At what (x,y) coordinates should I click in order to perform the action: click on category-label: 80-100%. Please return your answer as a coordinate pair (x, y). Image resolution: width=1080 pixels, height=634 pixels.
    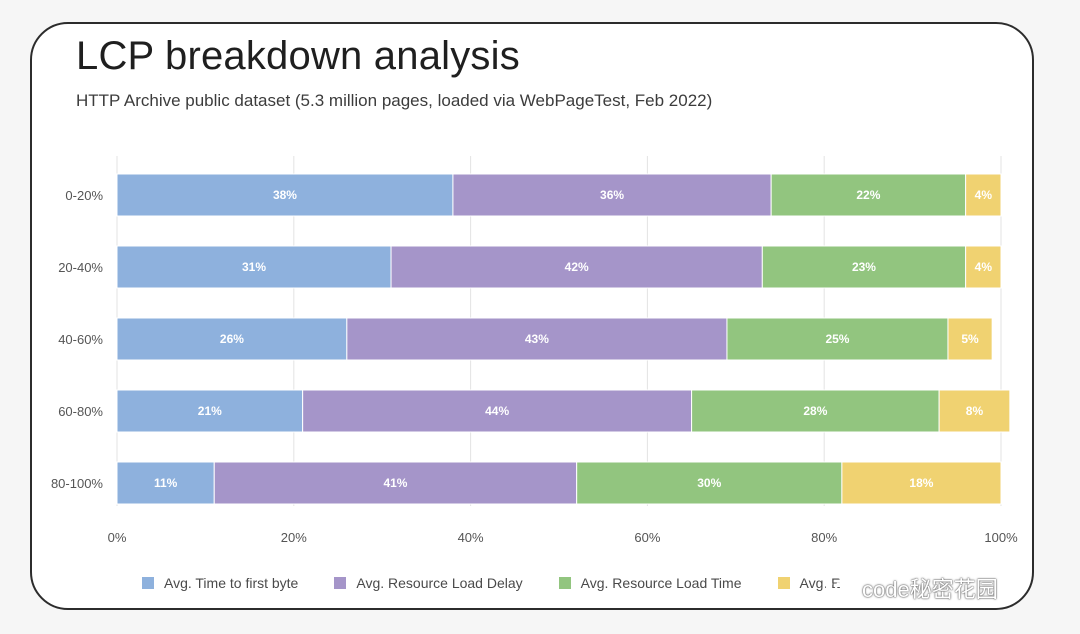
    Looking at the image, I should click on (77, 483).